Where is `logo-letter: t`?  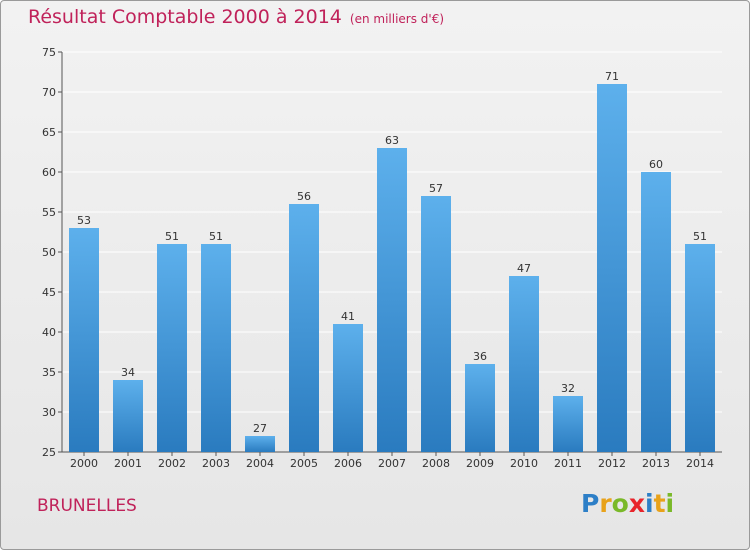 logo-letter: t is located at coordinates (659, 503).